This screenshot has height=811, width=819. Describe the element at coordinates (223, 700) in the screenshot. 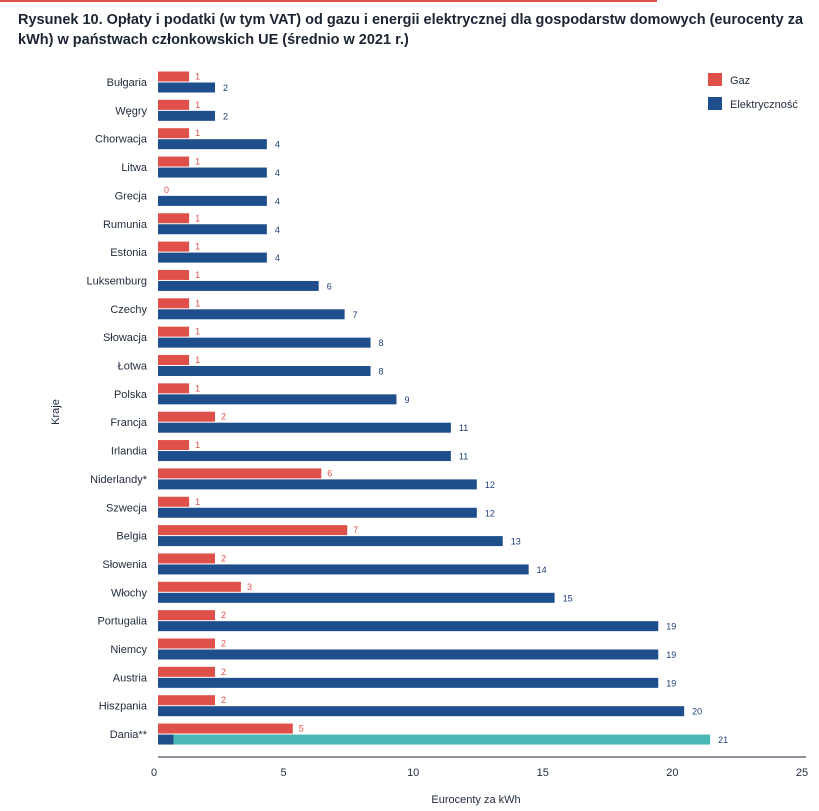

I see `value-label-gas-hiszpania: 2` at that location.